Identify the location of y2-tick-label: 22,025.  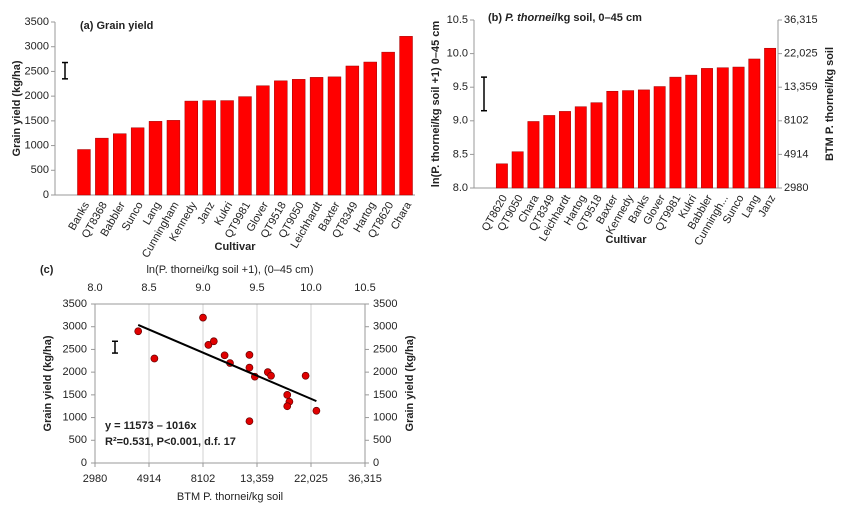
(801, 54).